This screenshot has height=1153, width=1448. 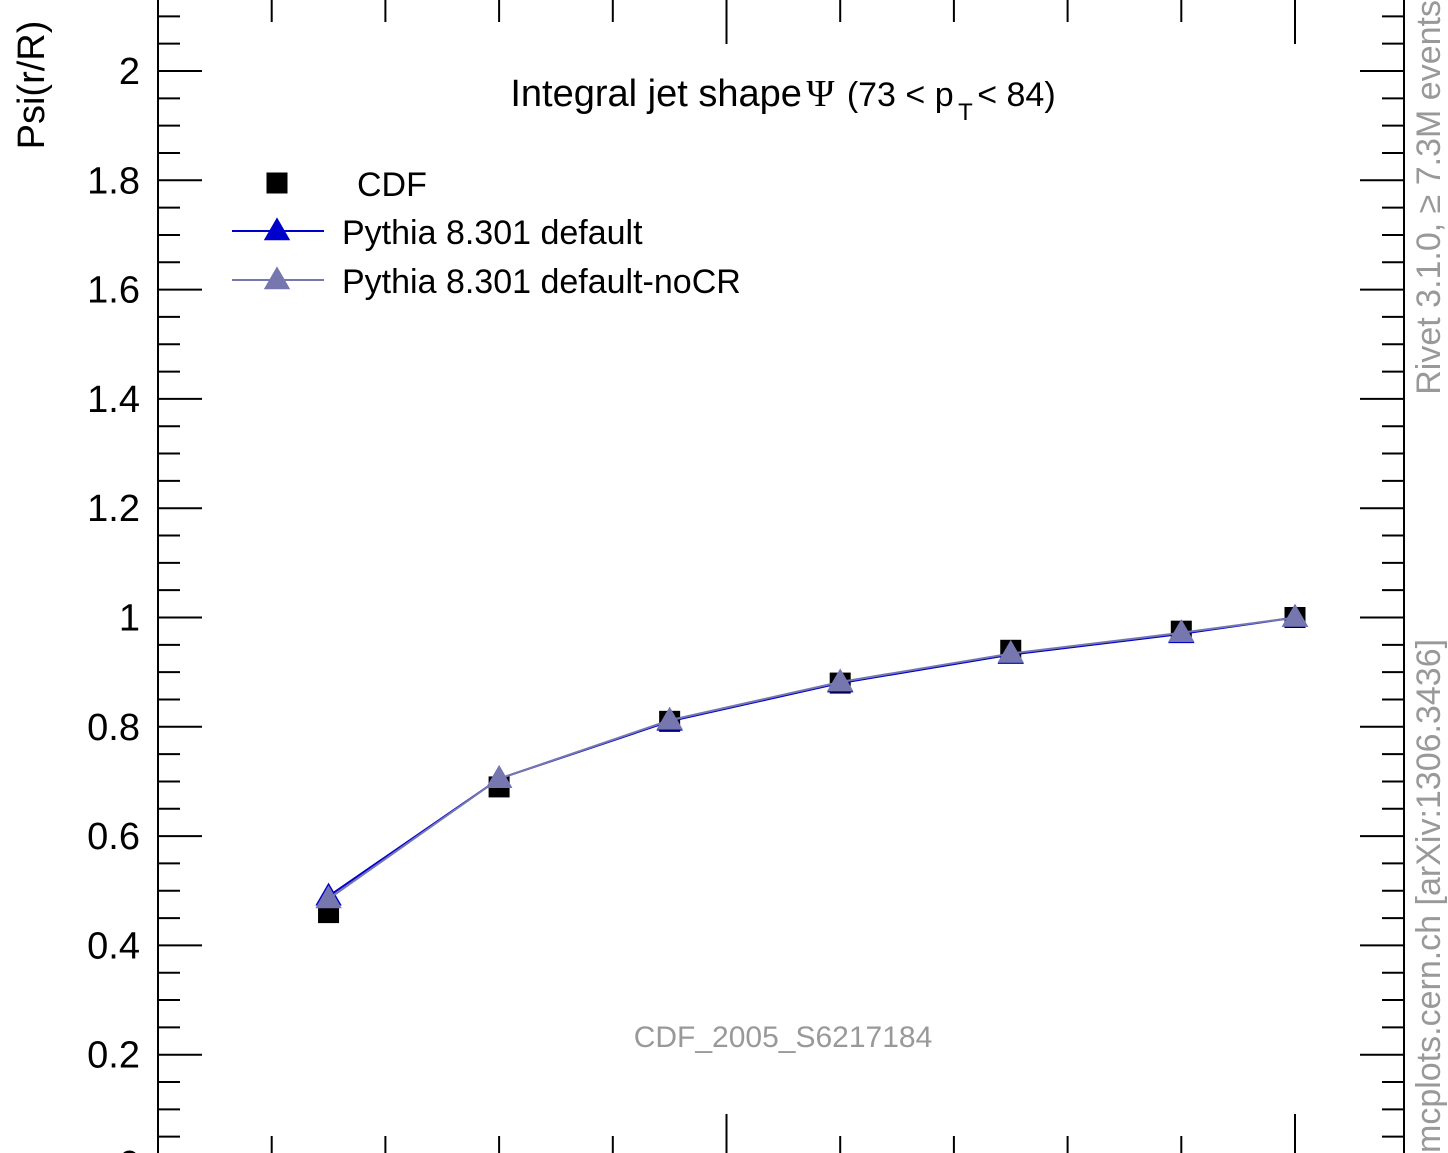 What do you see at coordinates (783, 1037) in the screenshot?
I see `analysis-label: CDF_2005_S6217184` at bounding box center [783, 1037].